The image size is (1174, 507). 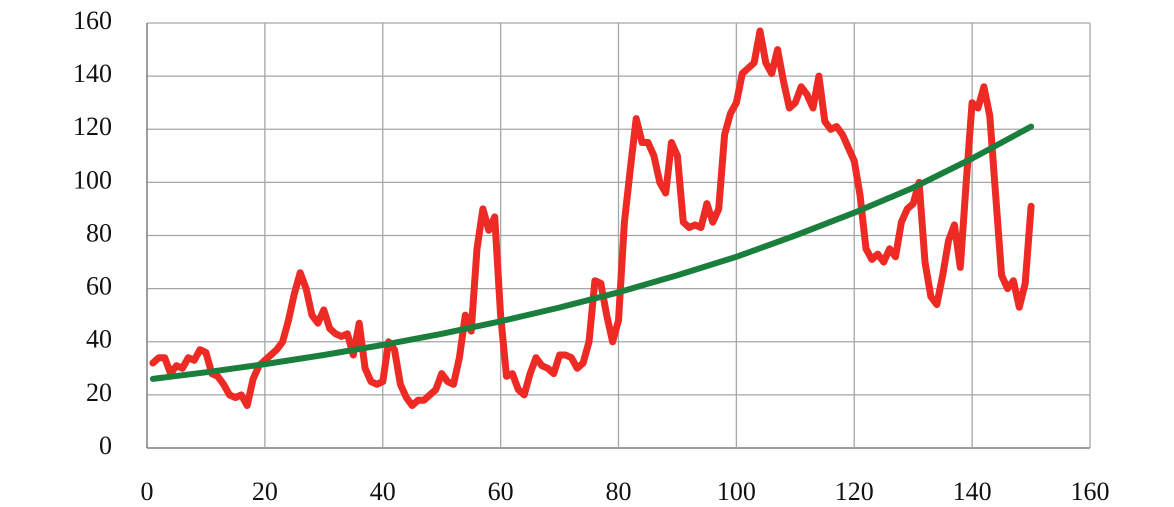 What do you see at coordinates (92, 20) in the screenshot?
I see `y-tick-label: 160` at bounding box center [92, 20].